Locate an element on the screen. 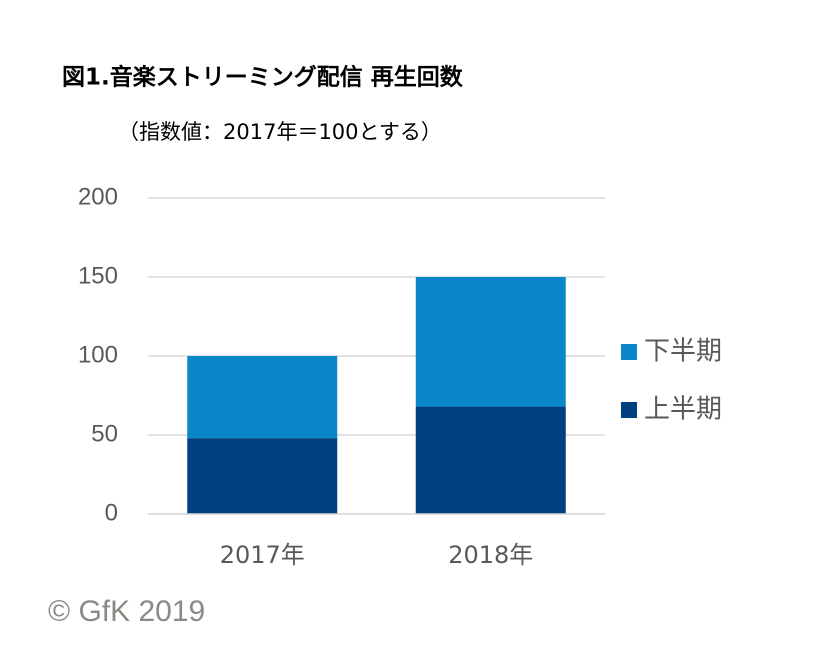 This screenshot has width=840, height=655. legend-label: 下半期 is located at coordinates (683, 352).